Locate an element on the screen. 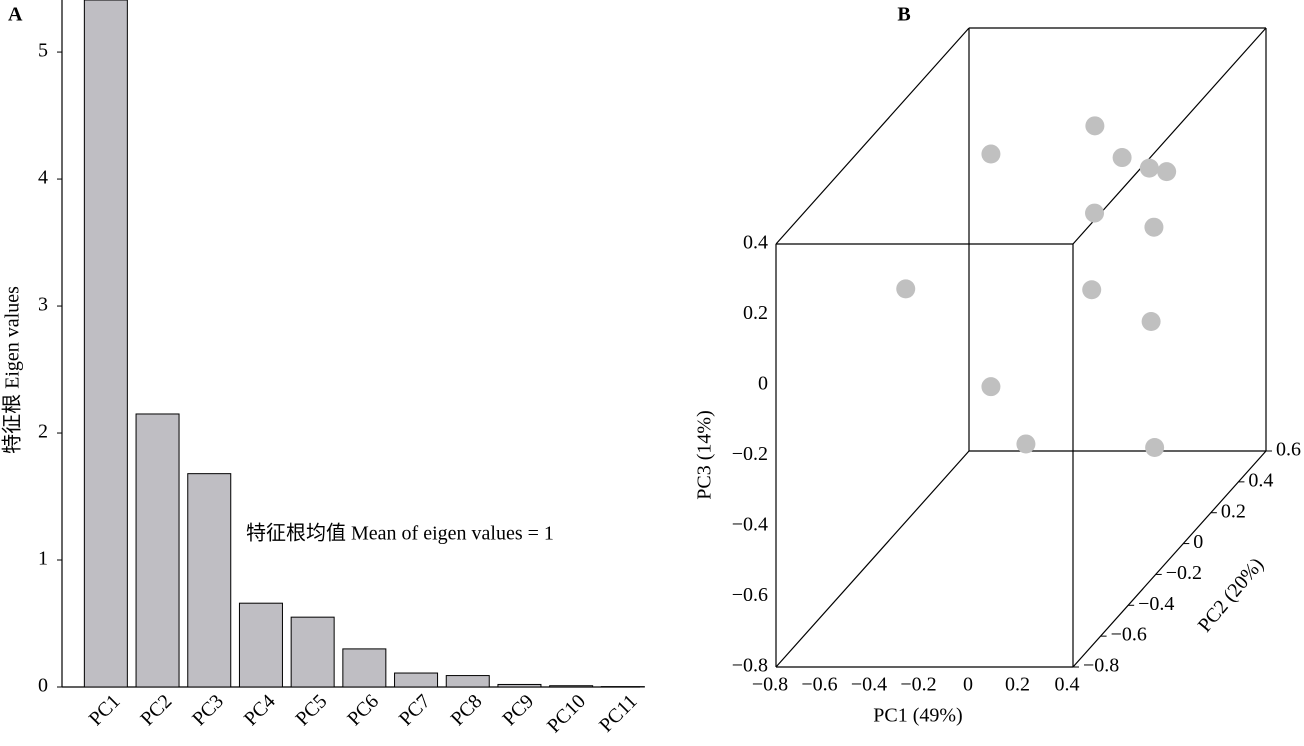 This screenshot has height=746, width=1304. y-tick-label: −0.4 is located at coordinates (1156, 604).